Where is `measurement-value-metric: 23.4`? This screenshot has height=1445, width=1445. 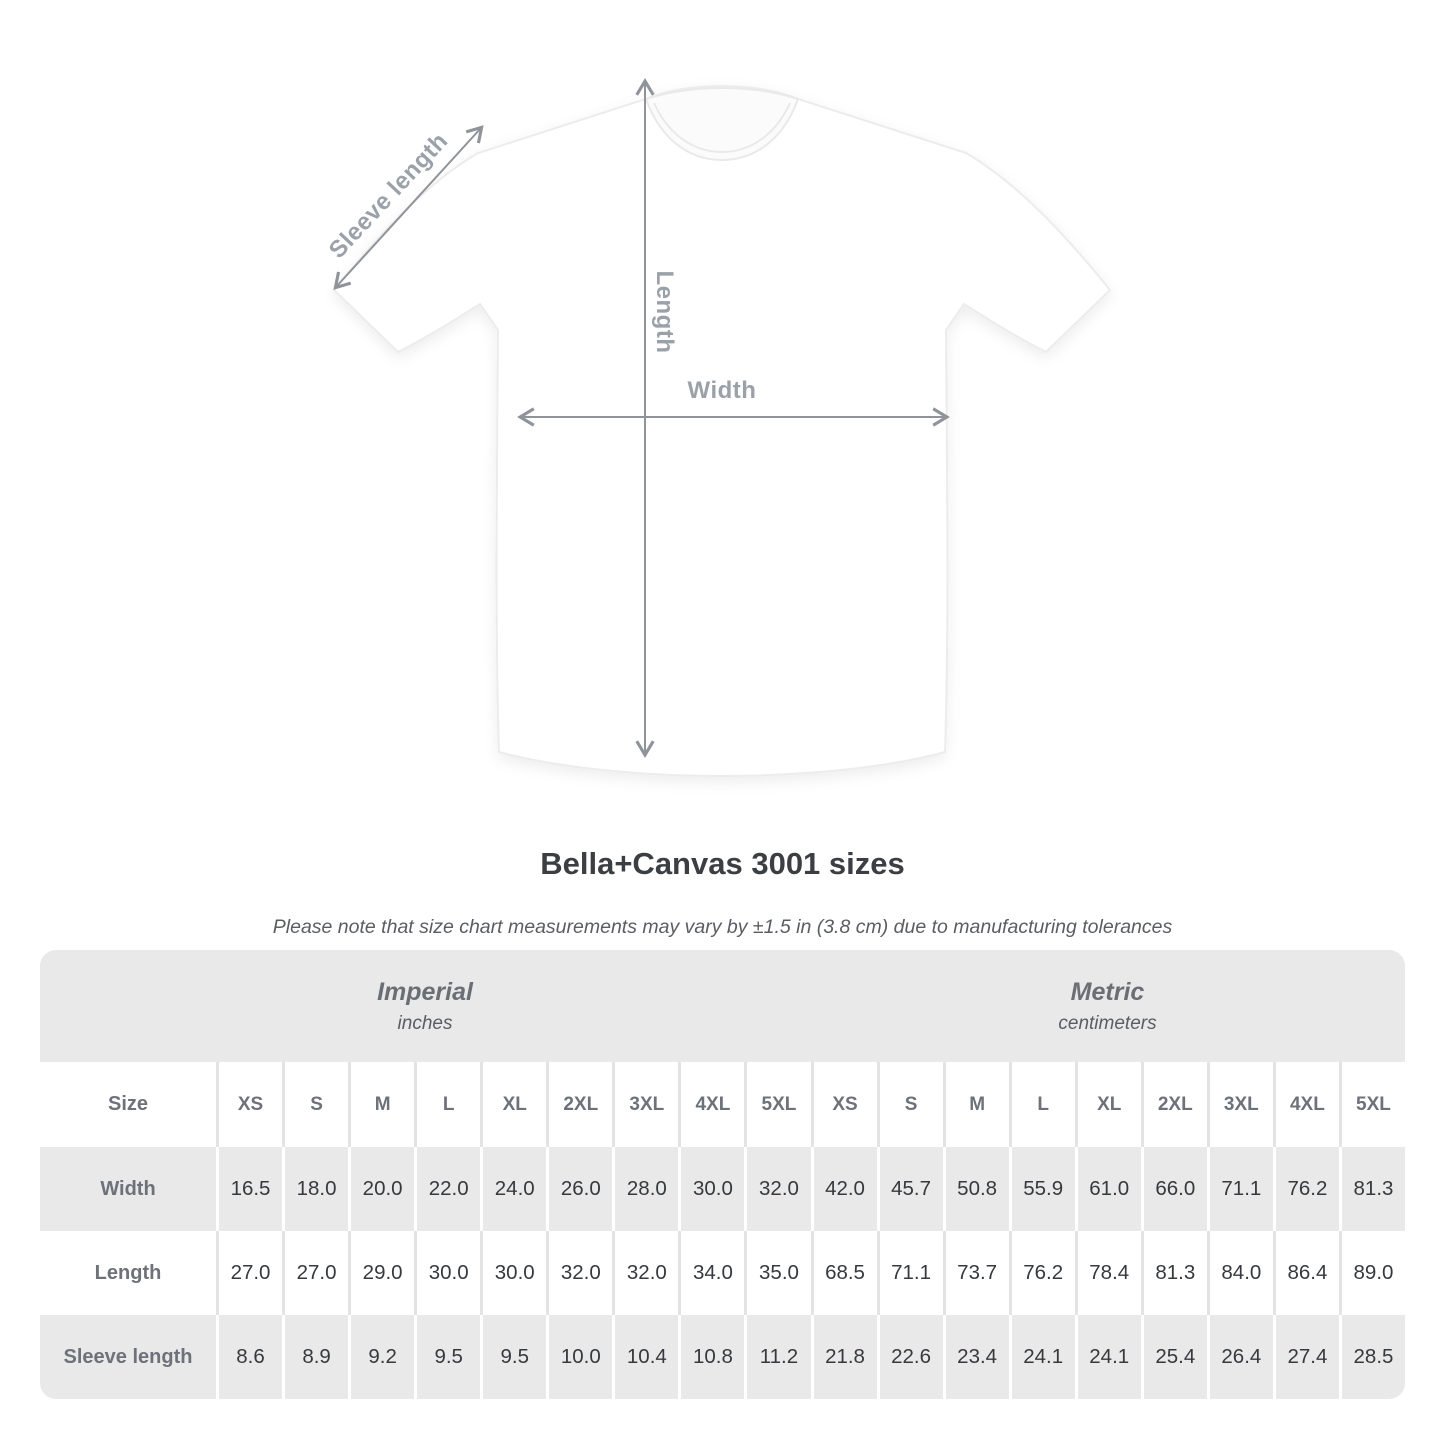
measurement-value-metric: 23.4 is located at coordinates (975, 1357).